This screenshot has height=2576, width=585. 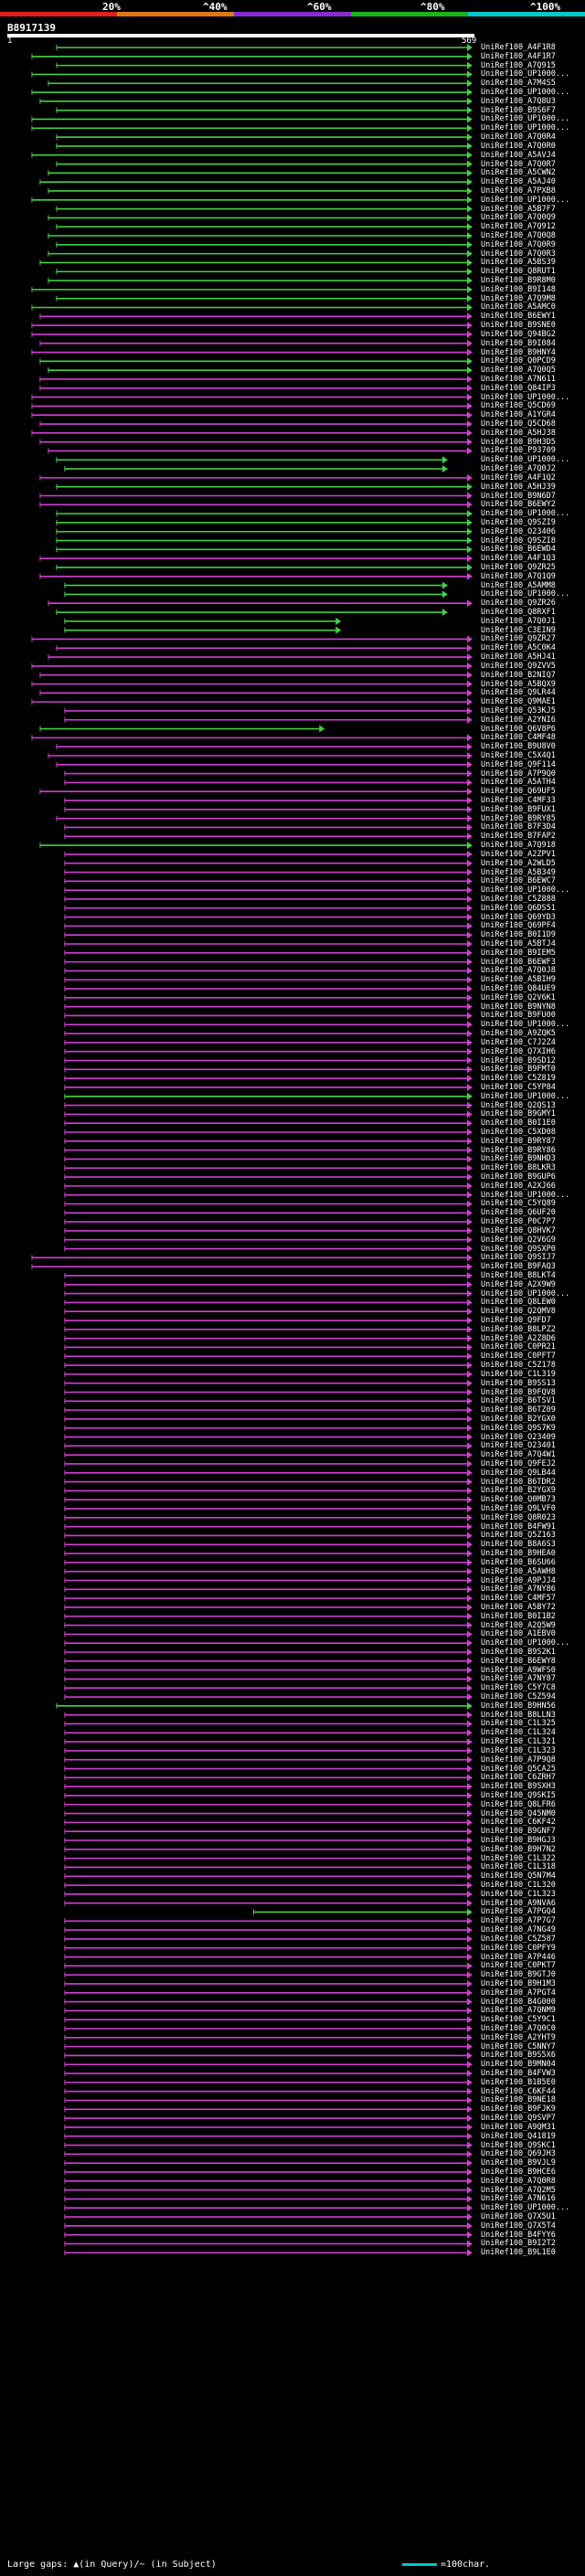 I want to click on hit-name-link: UniRef100_B9GMY1, so click(x=518, y=1114).